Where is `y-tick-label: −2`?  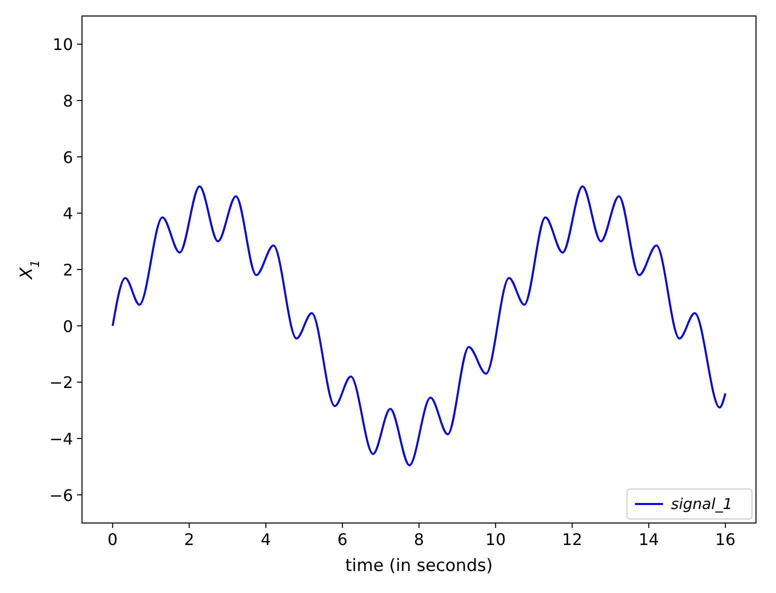 y-tick-label: −2 is located at coordinates (61, 382).